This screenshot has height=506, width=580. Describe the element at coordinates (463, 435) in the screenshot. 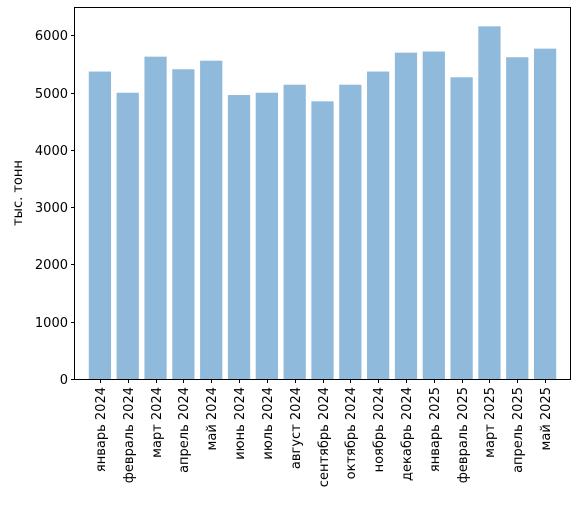

I see `x-tick-label: февраль 2025` at that location.